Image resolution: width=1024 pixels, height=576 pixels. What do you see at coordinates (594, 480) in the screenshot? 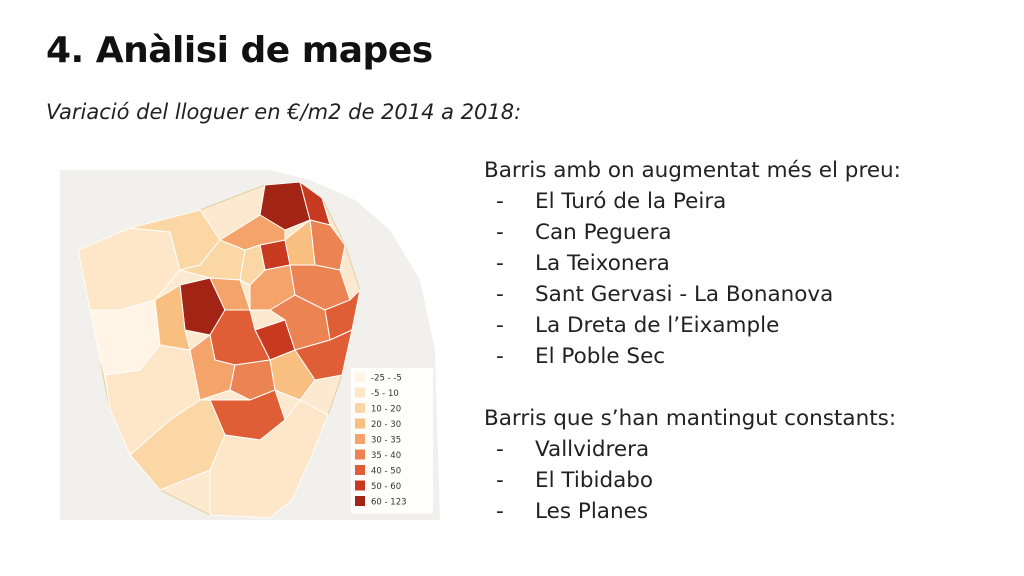
I see `list-item-label: El Tibidabo` at bounding box center [594, 480].